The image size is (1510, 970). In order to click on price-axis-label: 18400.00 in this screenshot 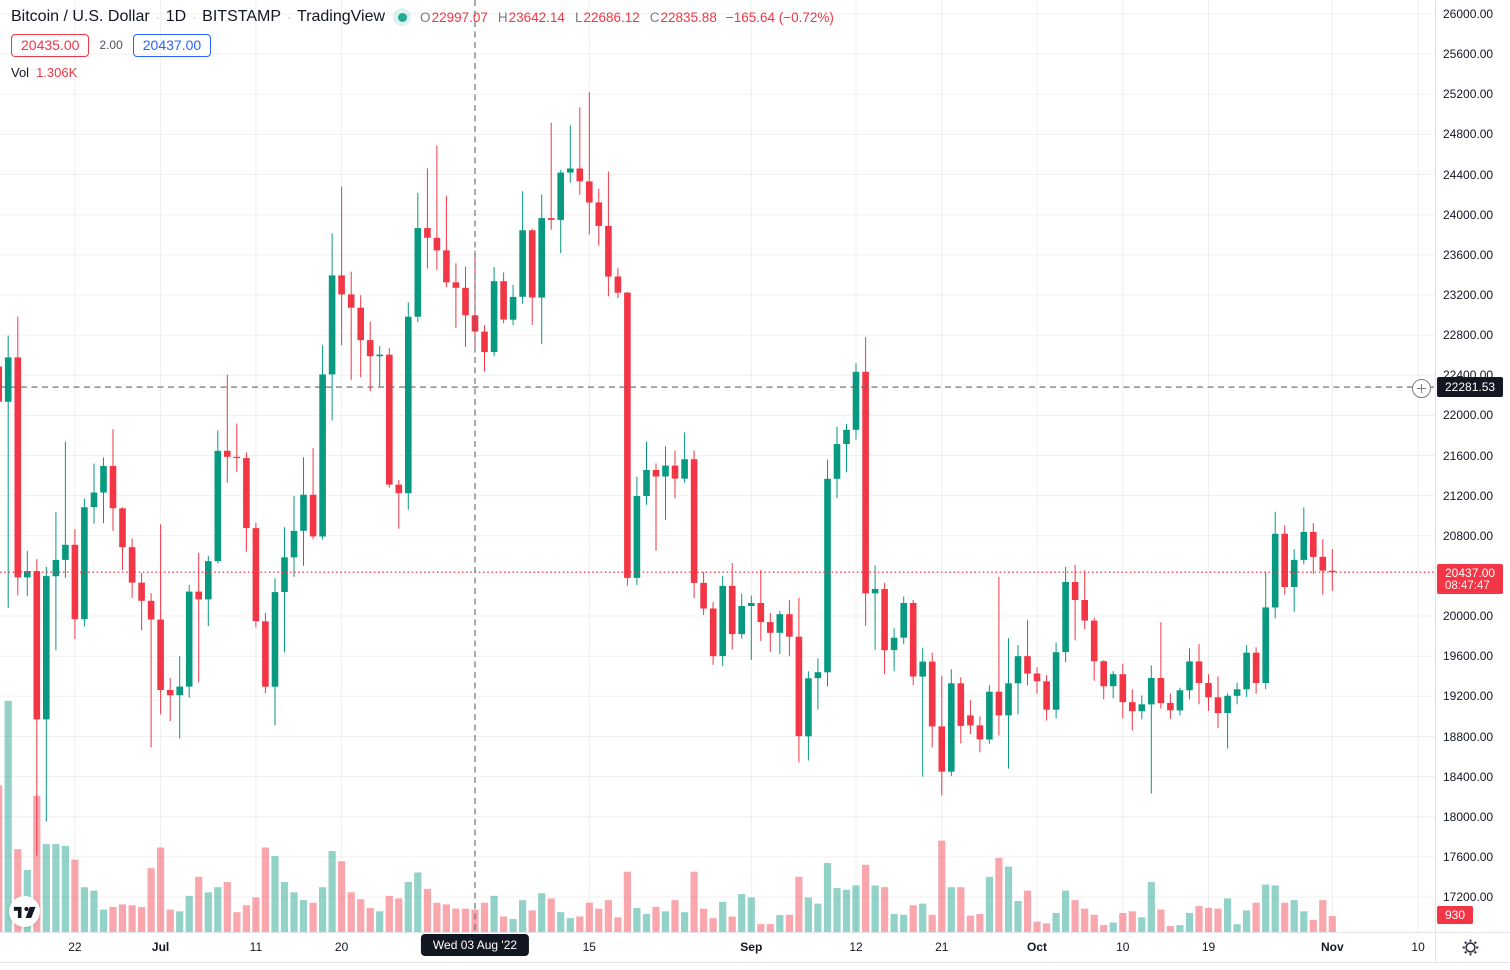, I will do `click(1468, 776)`.